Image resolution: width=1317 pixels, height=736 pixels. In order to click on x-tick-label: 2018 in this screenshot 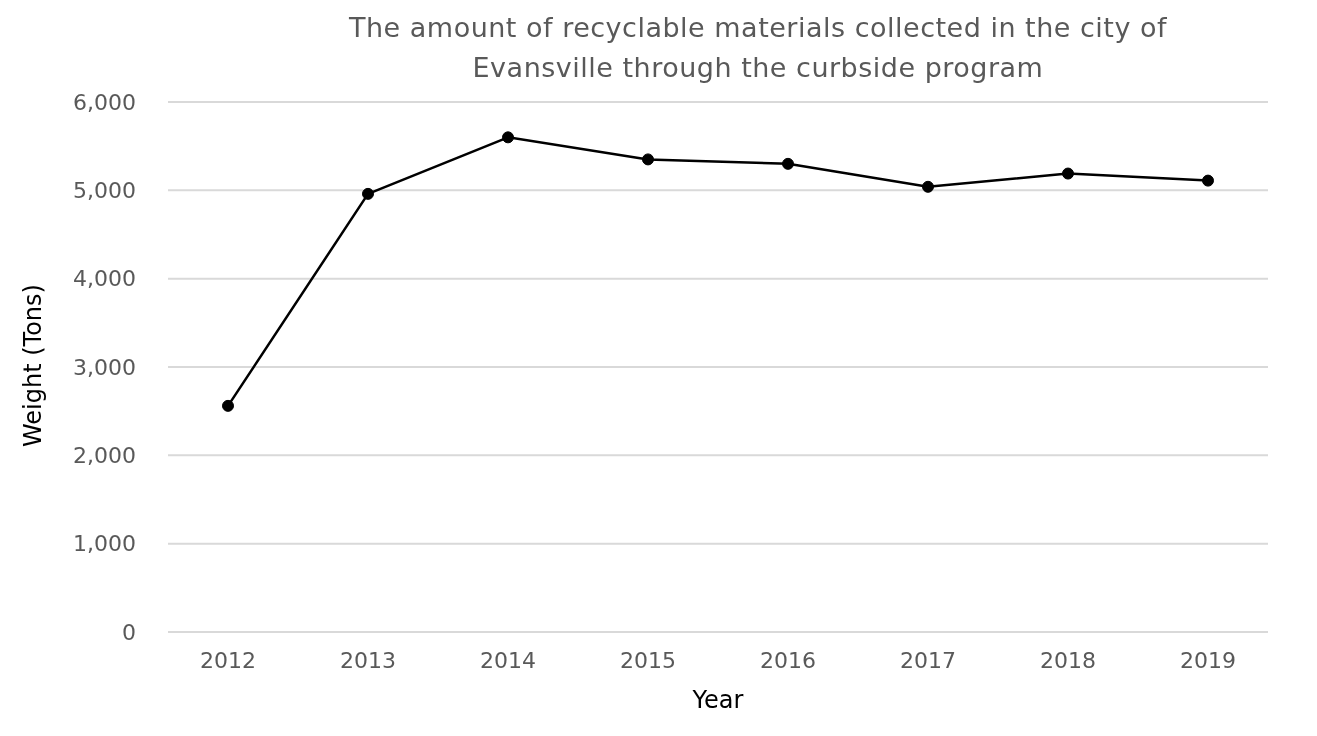, I will do `click(1068, 660)`.